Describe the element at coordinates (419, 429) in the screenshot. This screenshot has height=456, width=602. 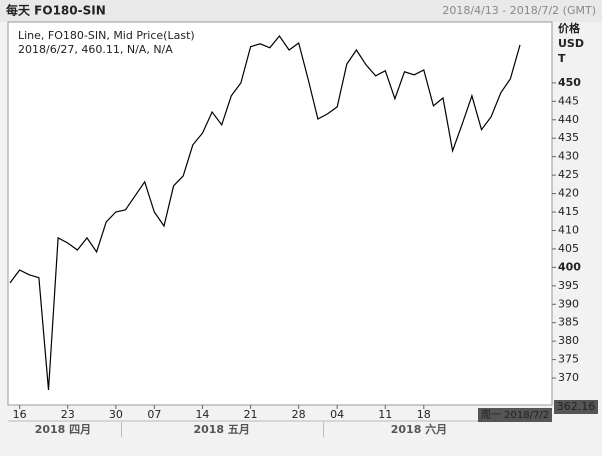
I see `month-label: 2018 六月` at that location.